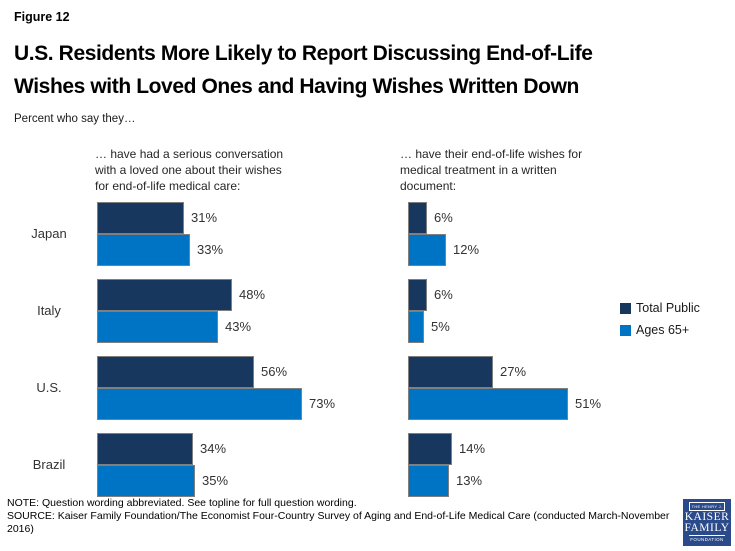  What do you see at coordinates (707, 535) in the screenshot?
I see `kff-logo-divider` at bounding box center [707, 535].